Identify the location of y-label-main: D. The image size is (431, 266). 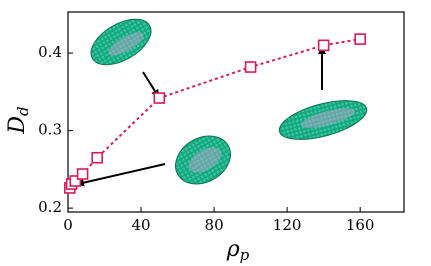
(17, 125).